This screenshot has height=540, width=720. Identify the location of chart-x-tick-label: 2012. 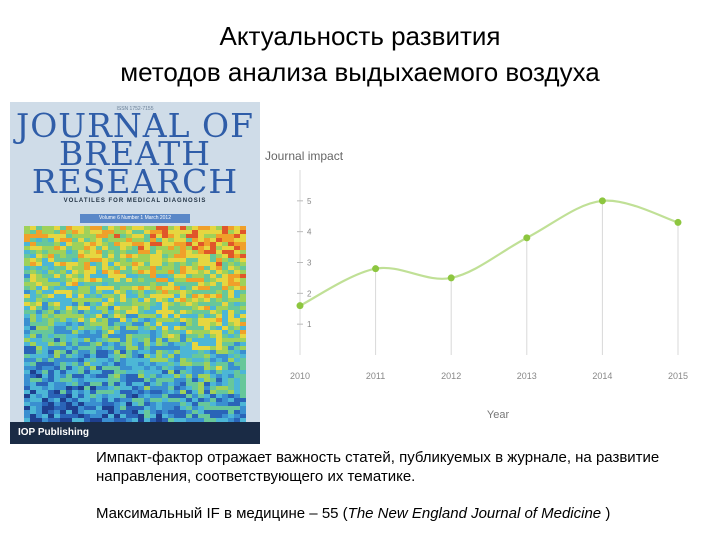
(451, 376).